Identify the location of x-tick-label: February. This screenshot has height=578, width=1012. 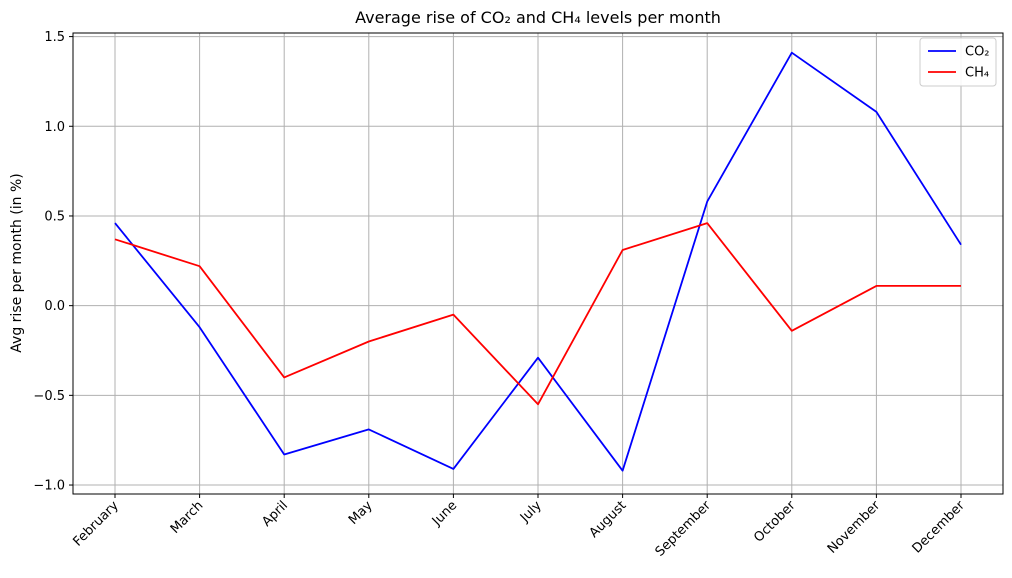
(96, 524).